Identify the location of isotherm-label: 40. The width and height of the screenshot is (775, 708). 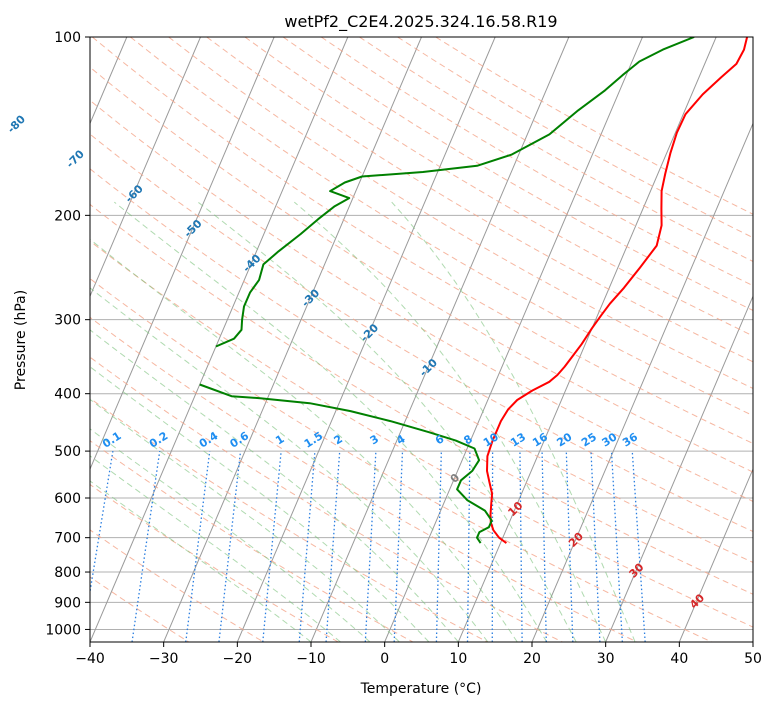
(697, 601).